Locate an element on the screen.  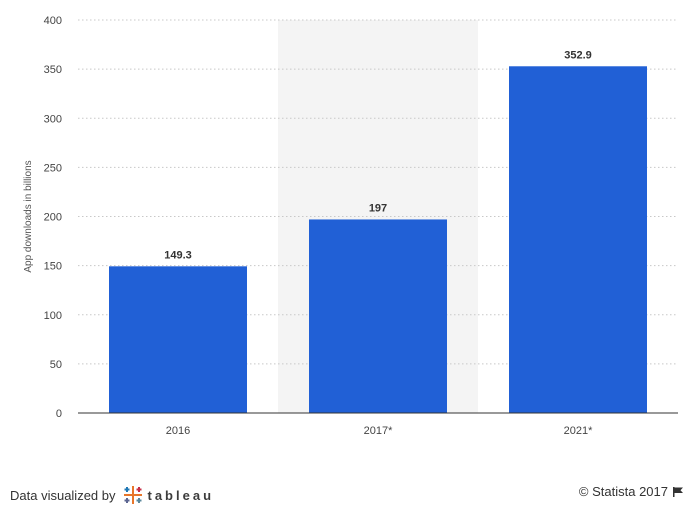
data-label: 352.9 is located at coordinates (578, 55).